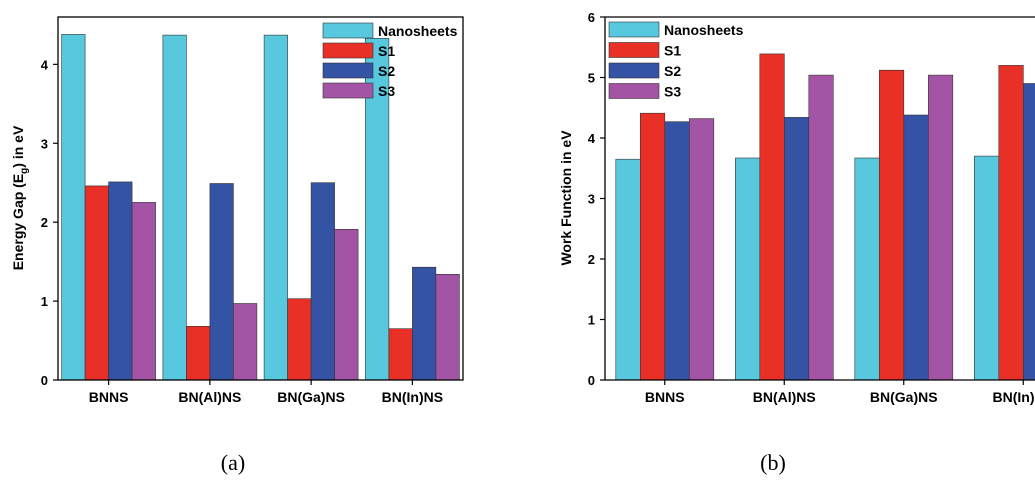  What do you see at coordinates (566, 198) in the screenshot?
I see `panel-b-y-axis-title: Work Function in eV` at bounding box center [566, 198].